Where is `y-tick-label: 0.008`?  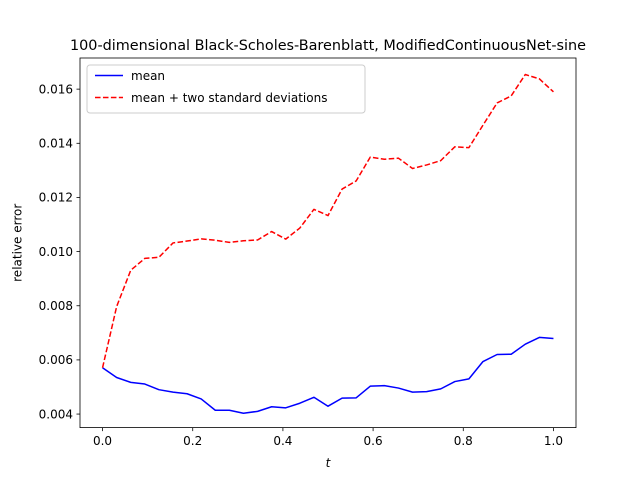
y-tick-label: 0.008 is located at coordinates (56, 306).